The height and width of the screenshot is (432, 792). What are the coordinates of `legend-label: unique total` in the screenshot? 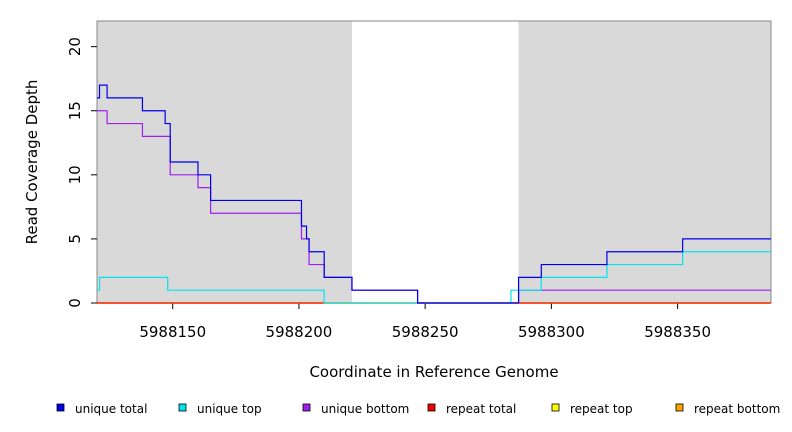 It's located at (111, 409).